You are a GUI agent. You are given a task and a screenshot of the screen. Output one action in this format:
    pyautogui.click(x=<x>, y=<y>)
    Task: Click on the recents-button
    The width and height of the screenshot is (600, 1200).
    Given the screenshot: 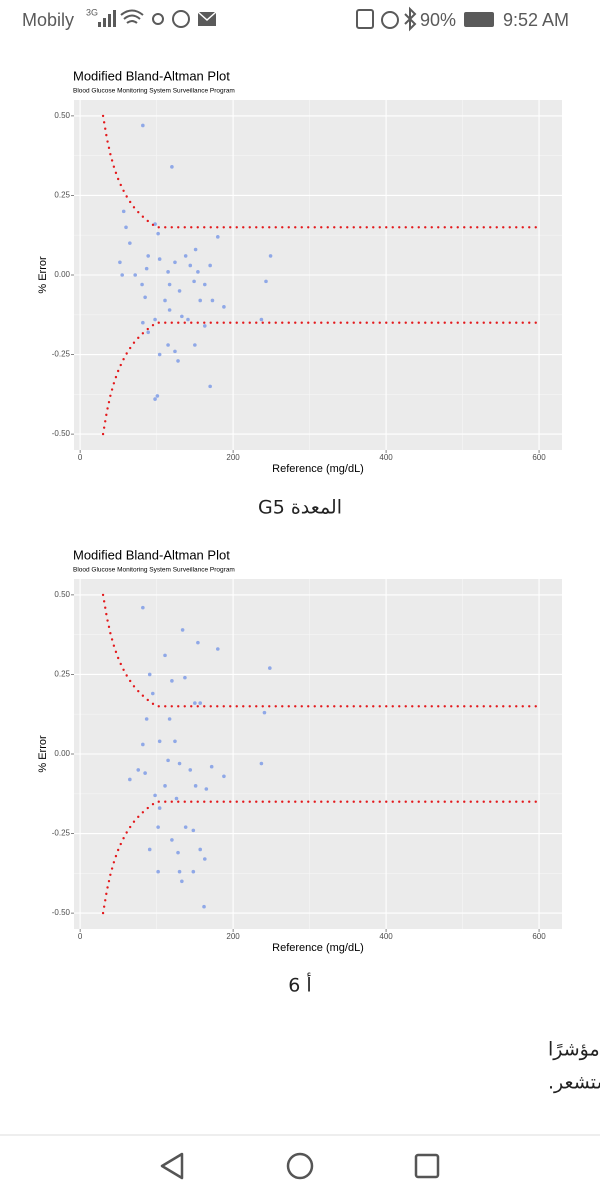 What is the action you would take?
    pyautogui.click(x=427, y=1166)
    